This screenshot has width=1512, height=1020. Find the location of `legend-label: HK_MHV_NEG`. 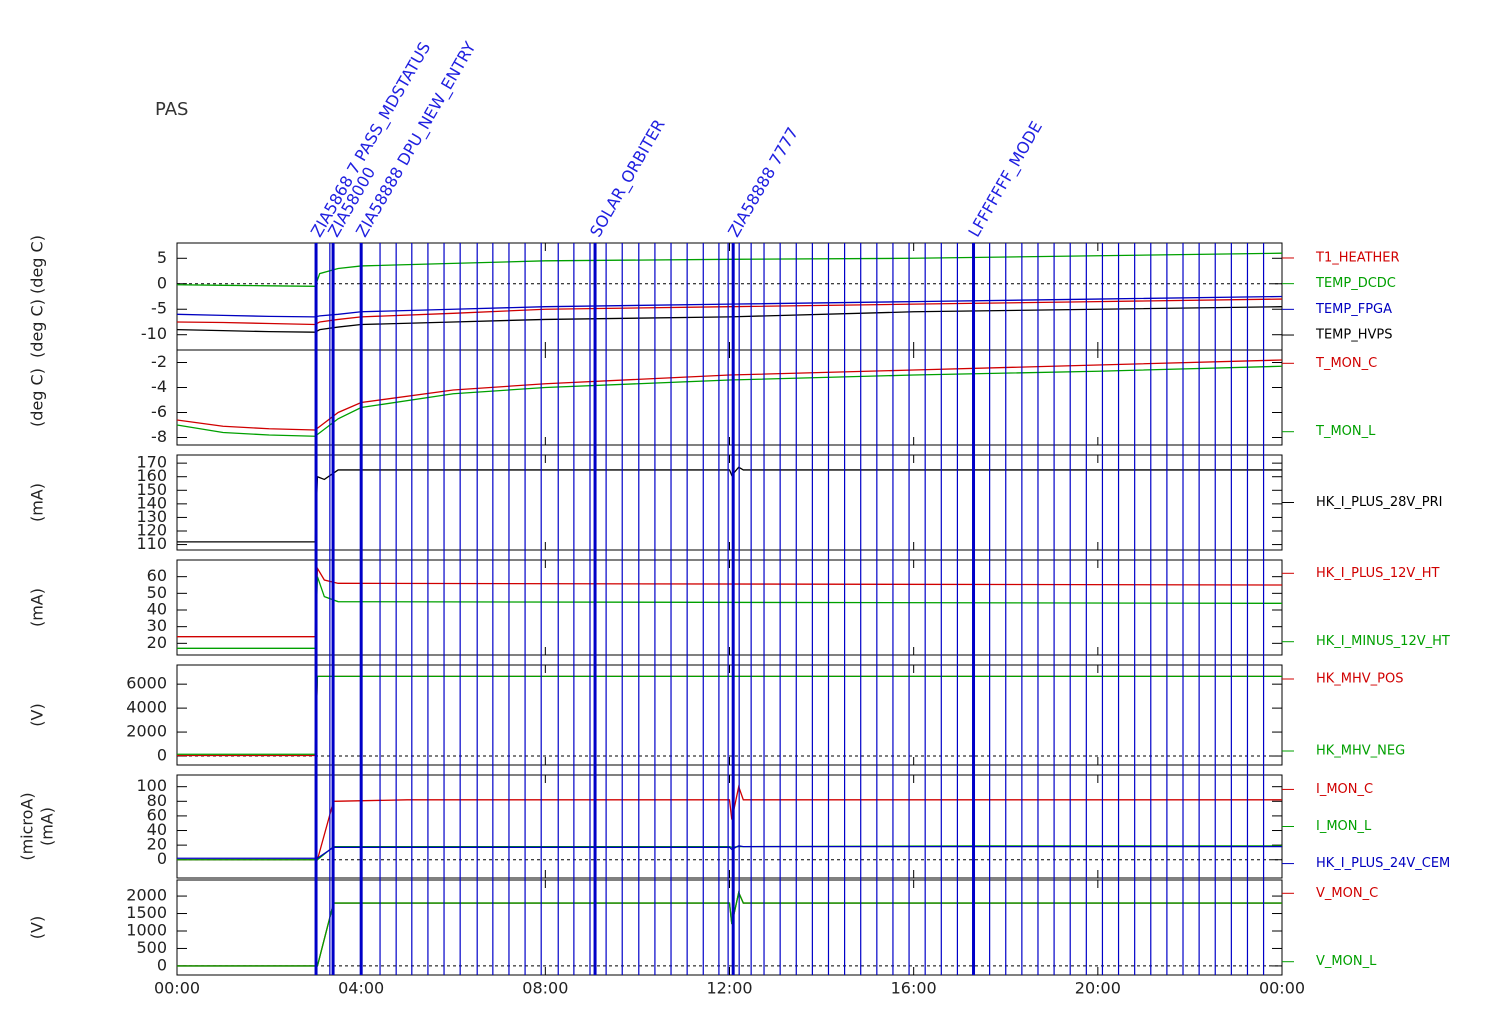

legend-label: HK_MHV_NEG is located at coordinates (1360, 751).